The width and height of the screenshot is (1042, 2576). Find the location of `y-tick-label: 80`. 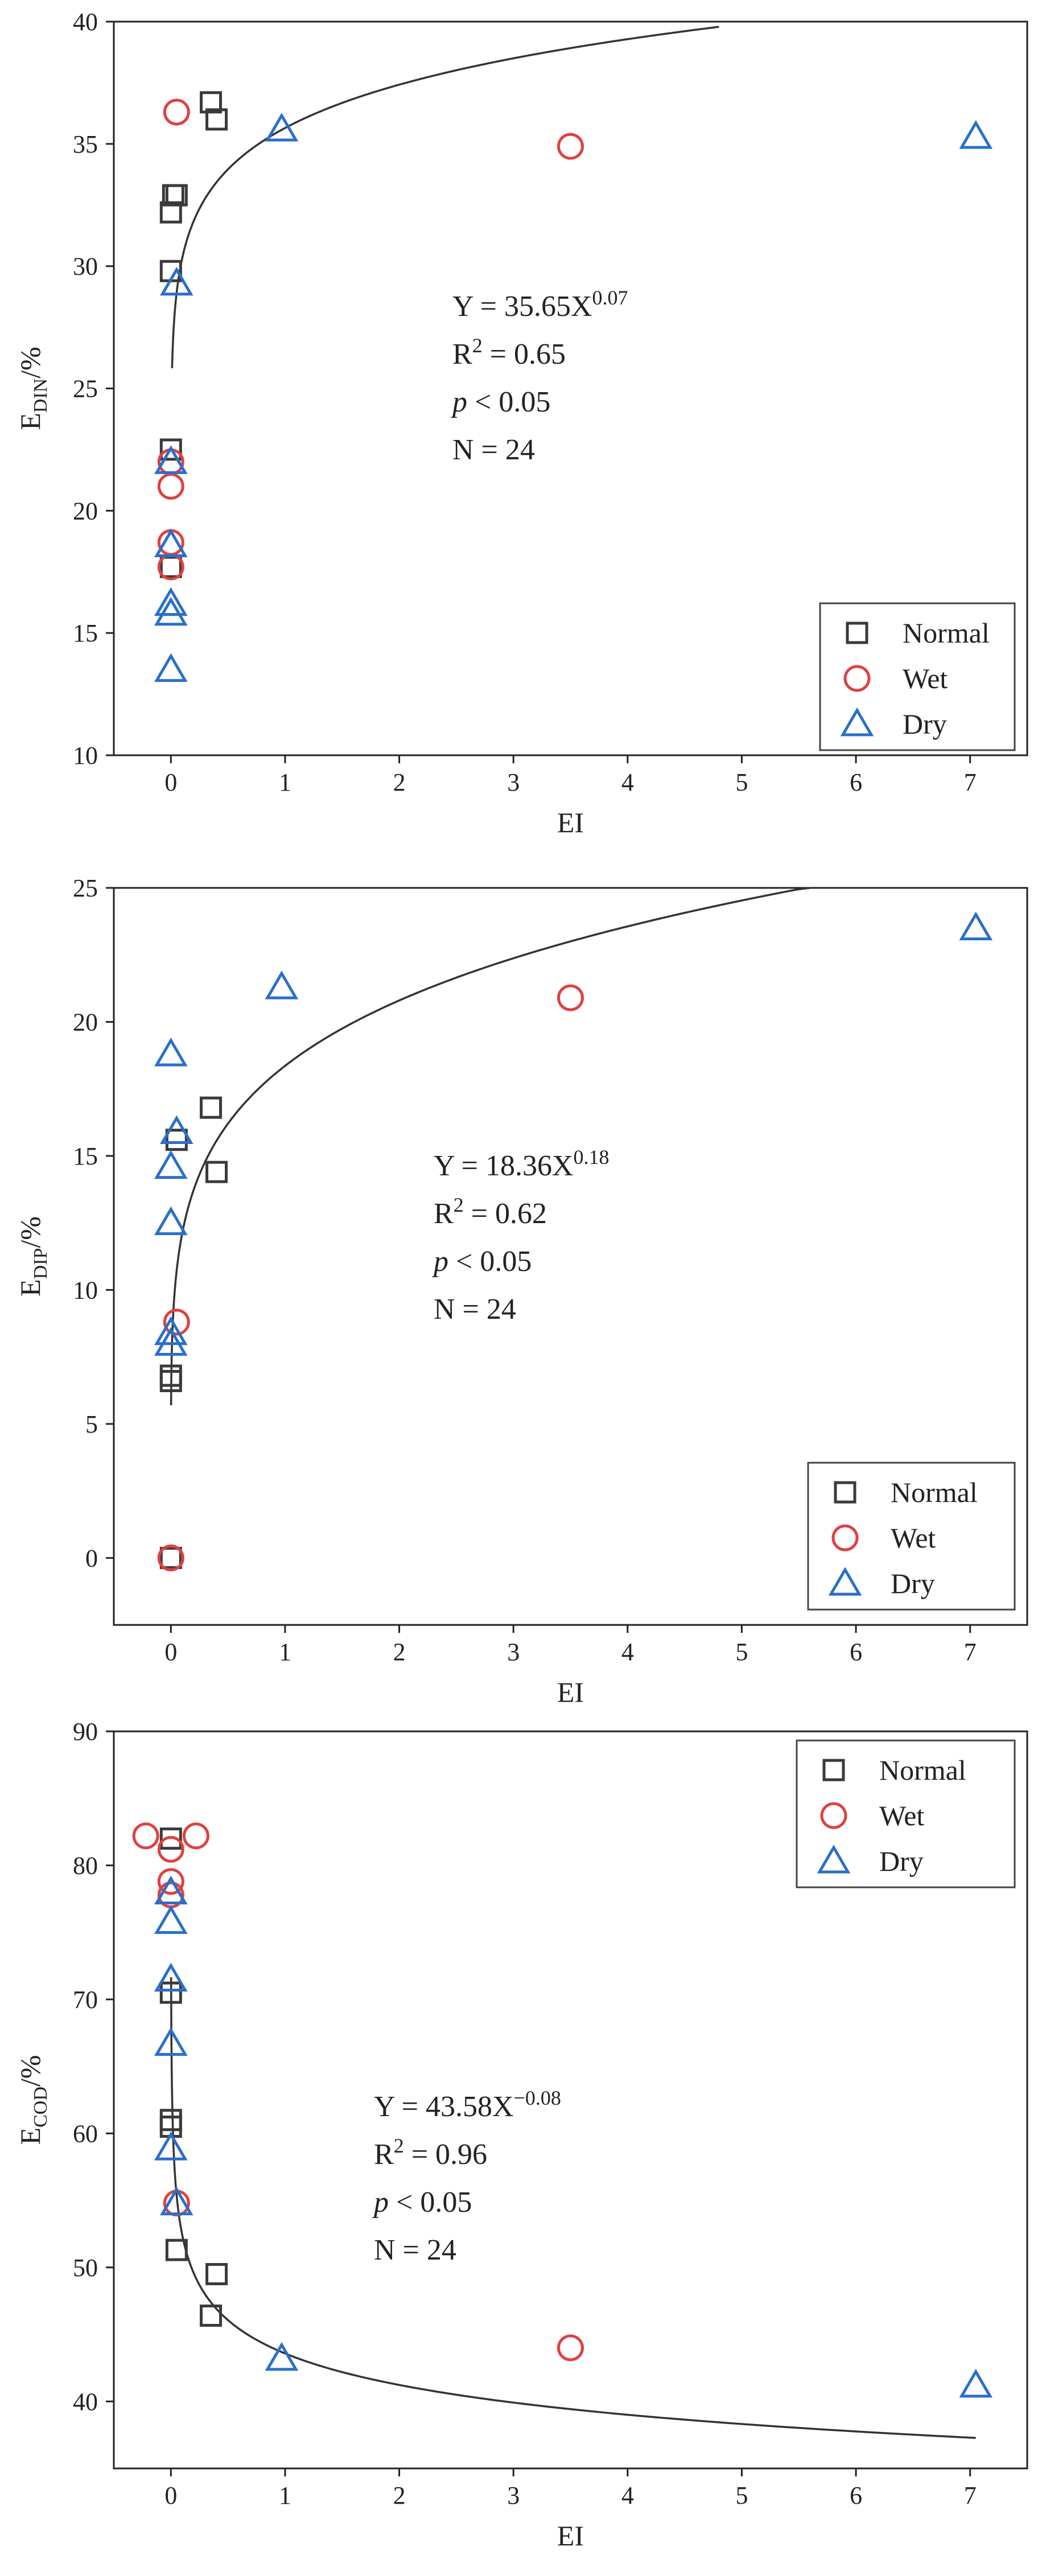

y-tick-label: 80 is located at coordinates (85, 1865).